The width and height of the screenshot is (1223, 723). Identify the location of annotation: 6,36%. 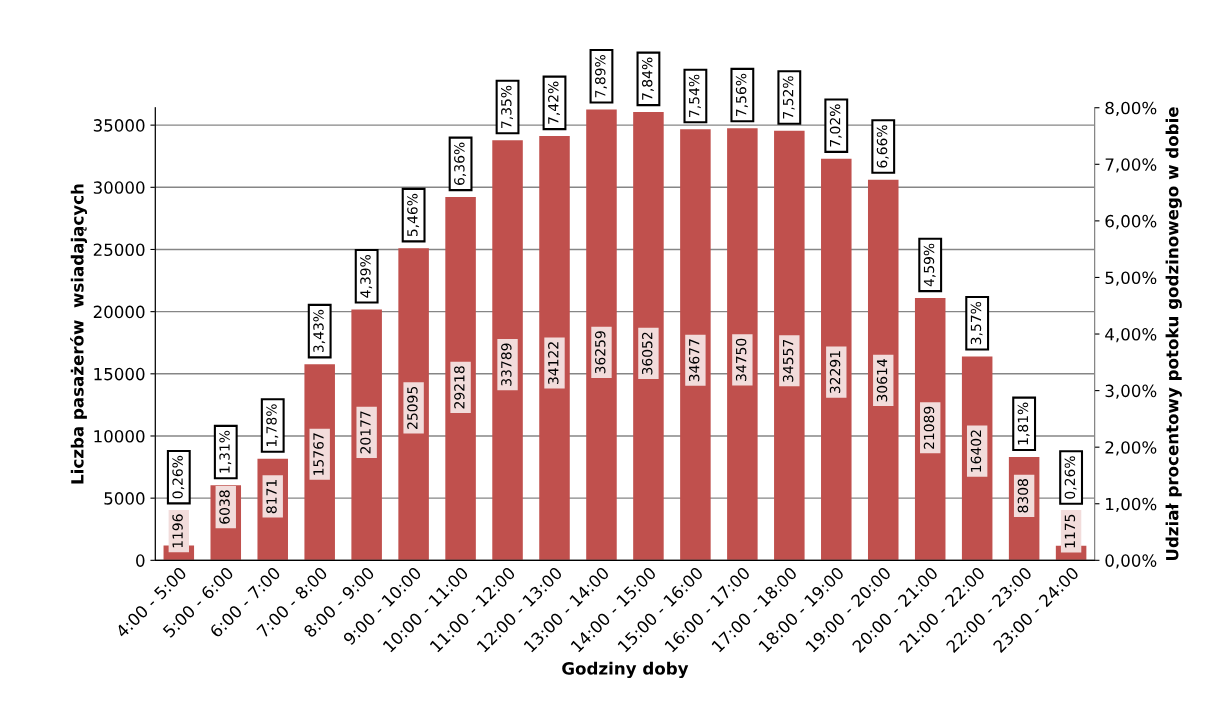
(460, 163).